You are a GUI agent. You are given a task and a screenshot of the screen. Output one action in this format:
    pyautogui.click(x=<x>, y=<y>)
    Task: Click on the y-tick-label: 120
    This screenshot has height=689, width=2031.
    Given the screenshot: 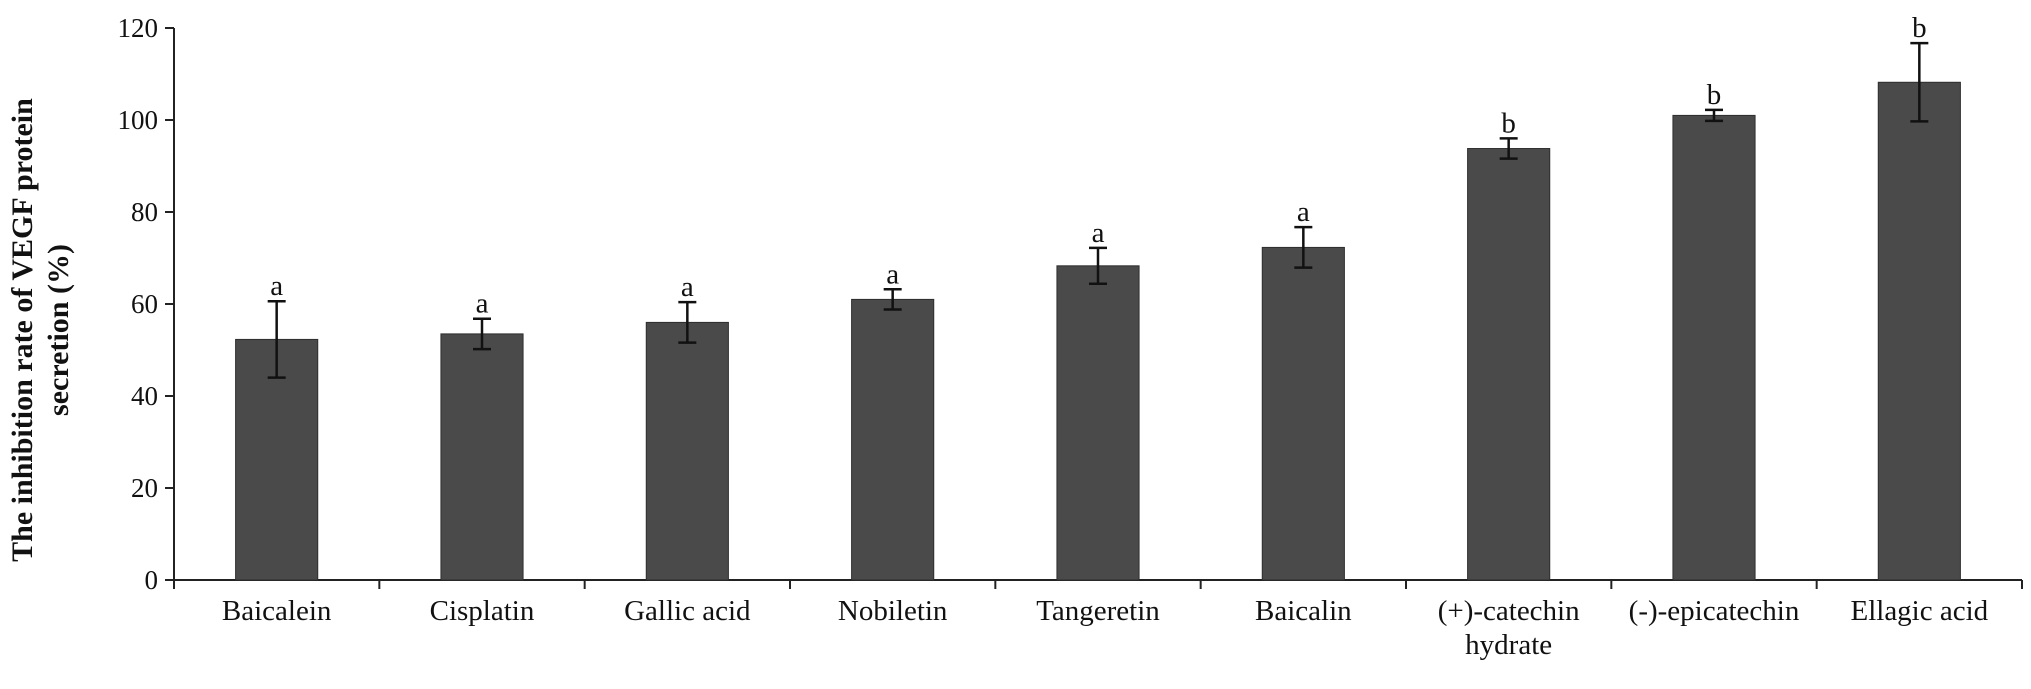 What is the action you would take?
    pyautogui.click(x=138, y=28)
    